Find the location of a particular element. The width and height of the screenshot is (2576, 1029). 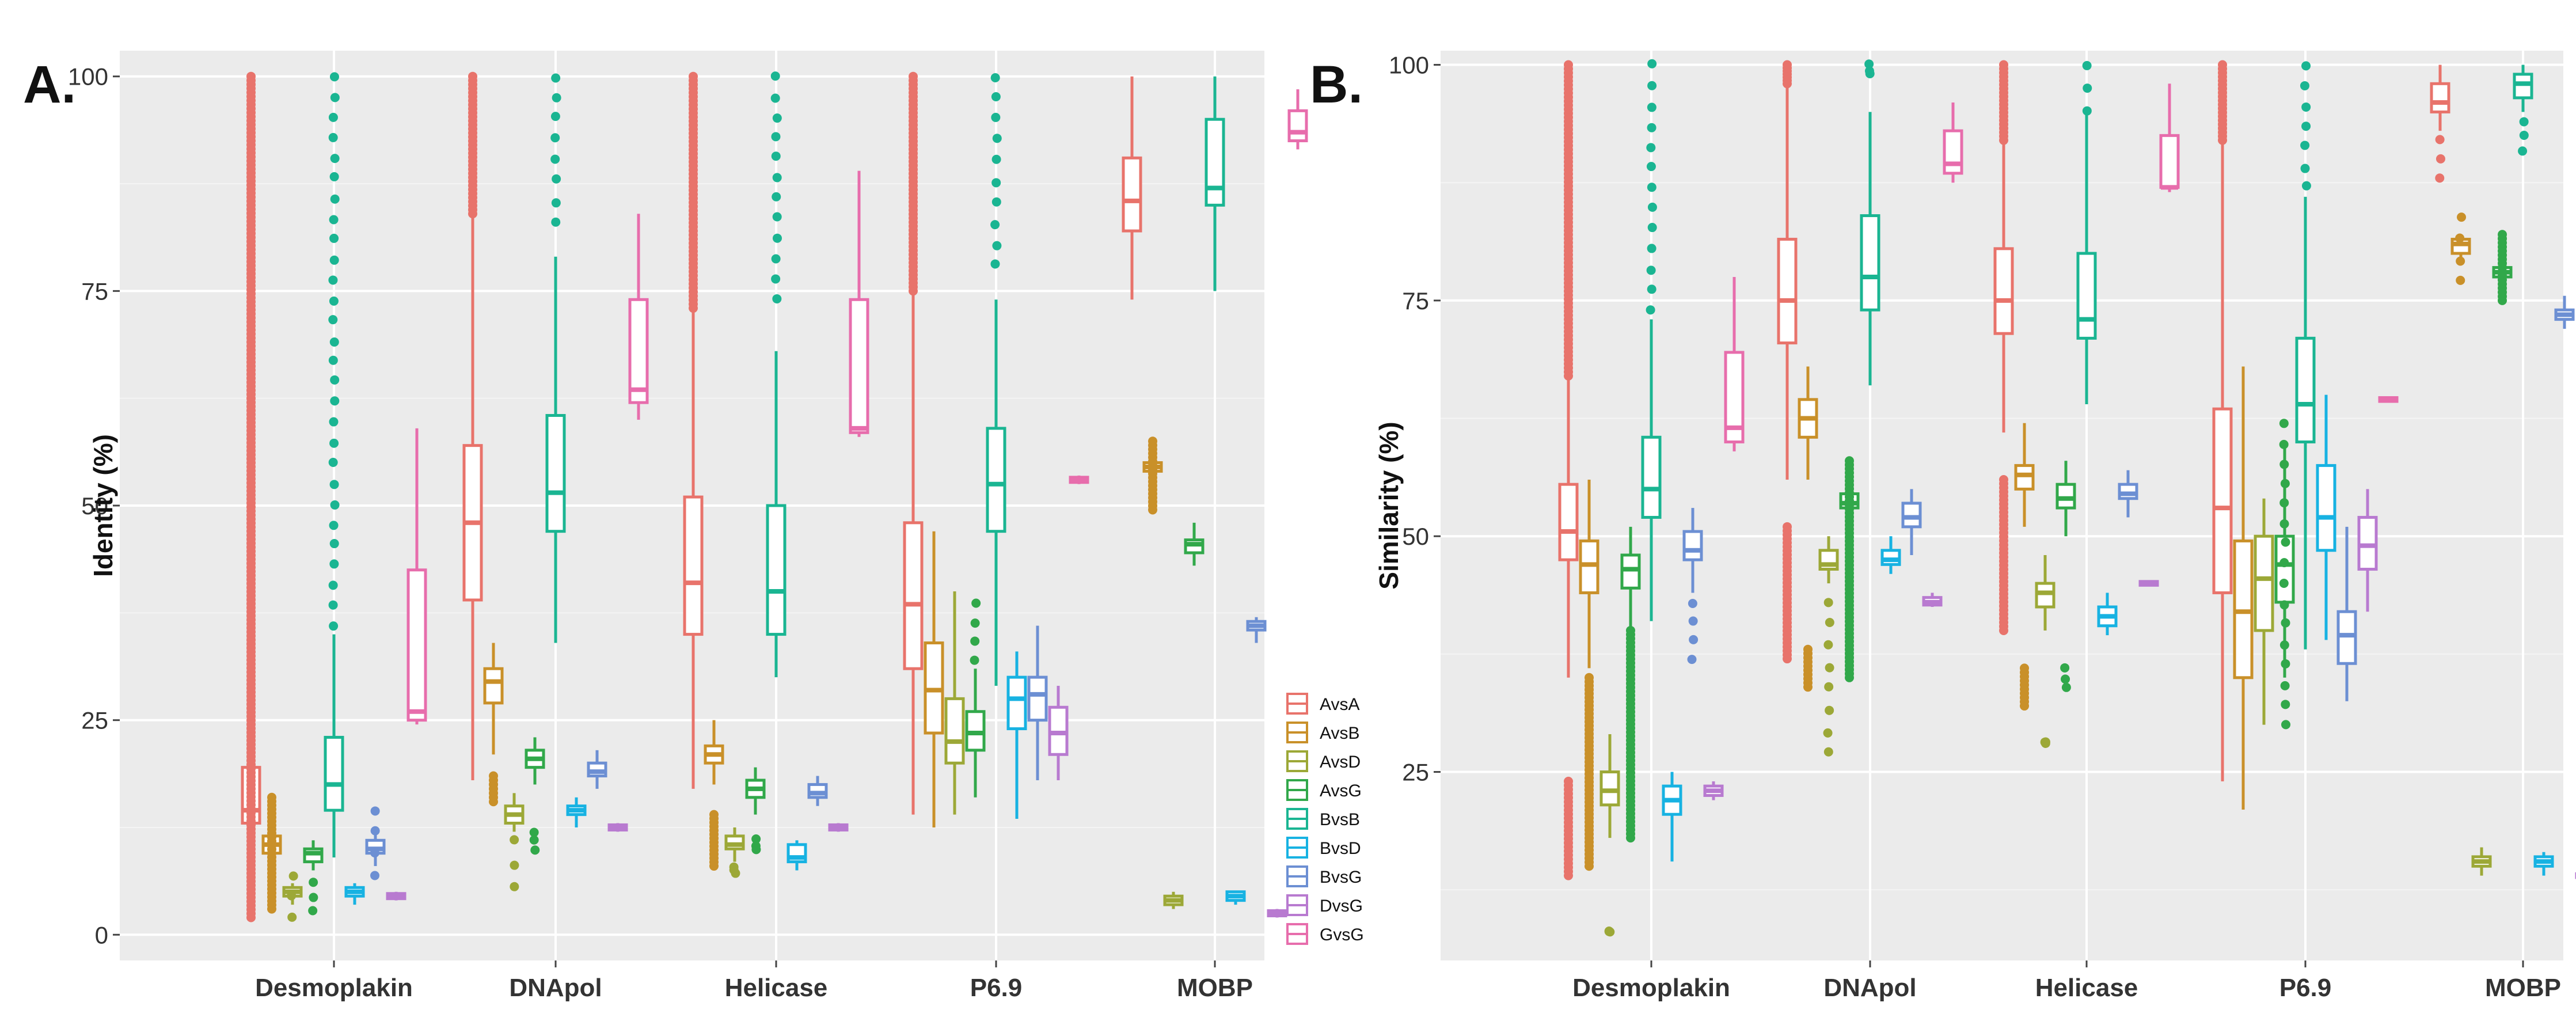

box-dvsg-mobp is located at coordinates (1277, 913).